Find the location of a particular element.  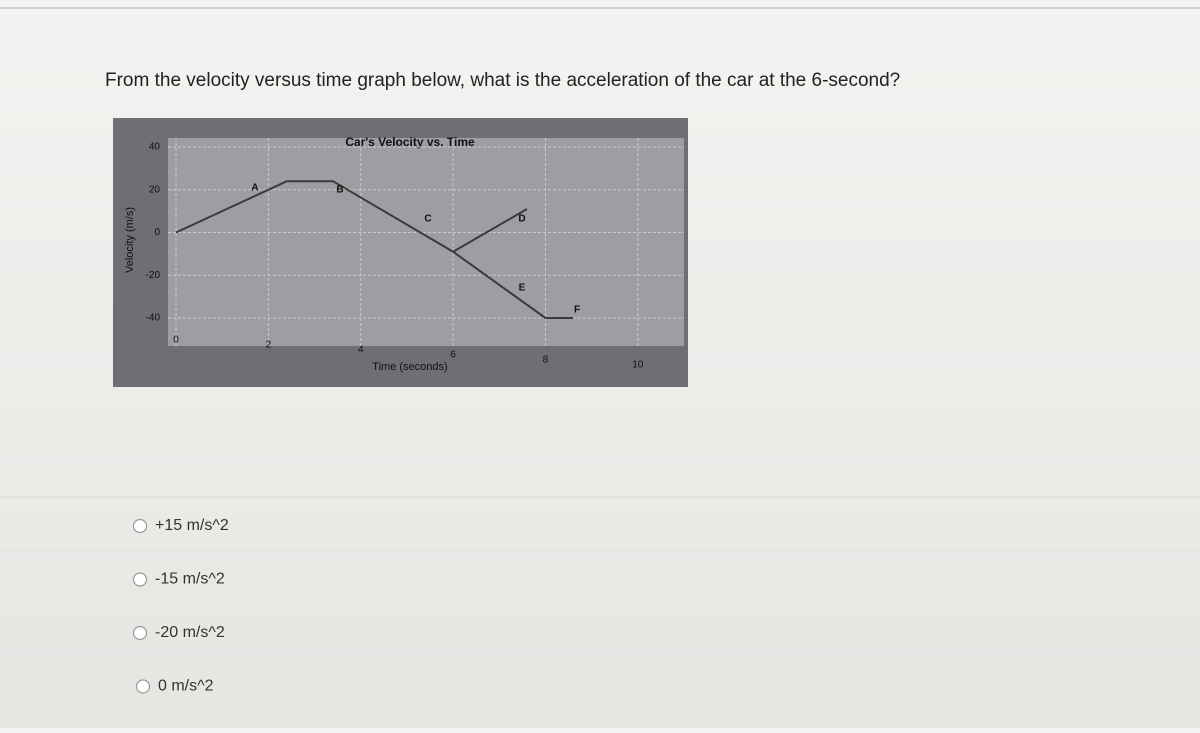

point-label: E is located at coordinates (522, 288).